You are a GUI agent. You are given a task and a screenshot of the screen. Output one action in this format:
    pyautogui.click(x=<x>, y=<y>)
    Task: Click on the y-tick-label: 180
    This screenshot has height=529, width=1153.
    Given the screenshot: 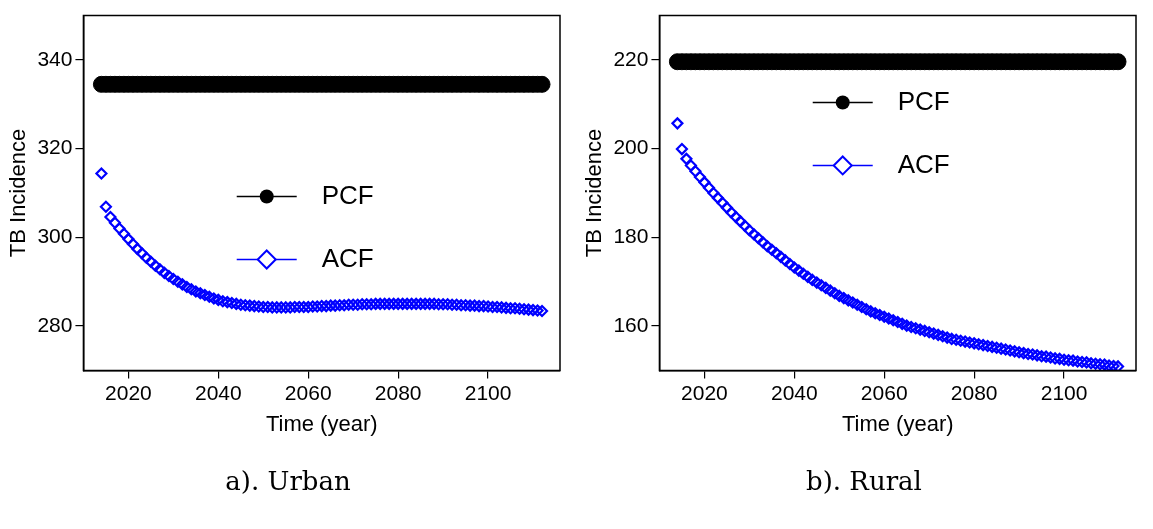 What is the action you would take?
    pyautogui.click(x=631, y=236)
    